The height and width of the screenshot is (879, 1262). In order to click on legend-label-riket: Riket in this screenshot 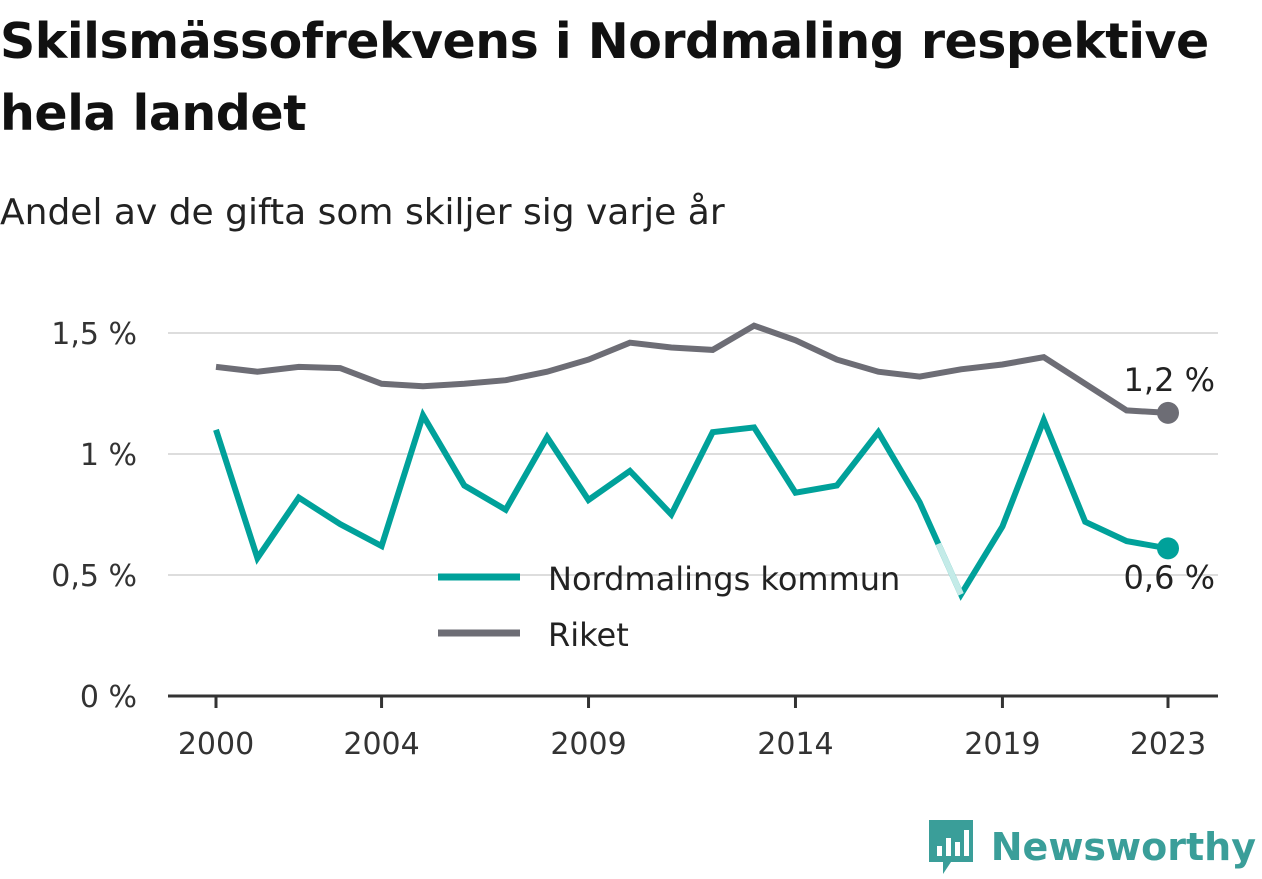, I will do `click(588, 635)`.